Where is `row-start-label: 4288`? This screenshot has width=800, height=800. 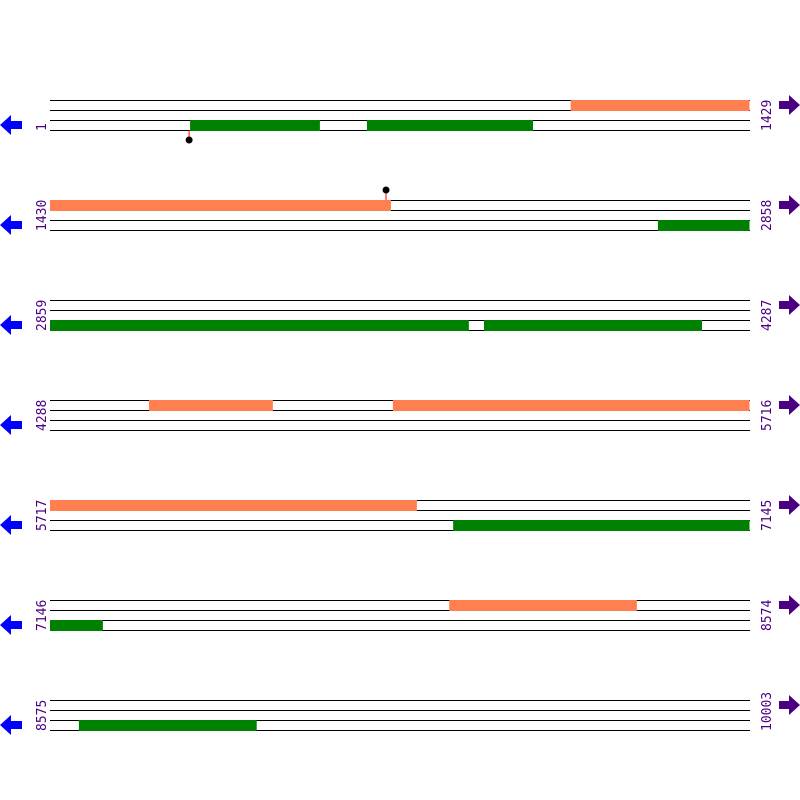
row-start-label: 4288 is located at coordinates (42, 415).